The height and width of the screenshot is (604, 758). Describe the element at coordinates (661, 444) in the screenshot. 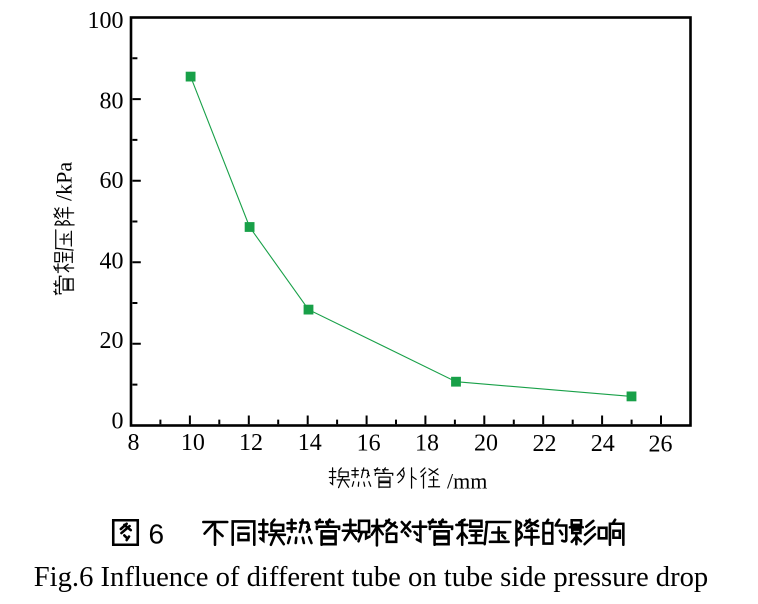

I see `svg-text: 26` at that location.